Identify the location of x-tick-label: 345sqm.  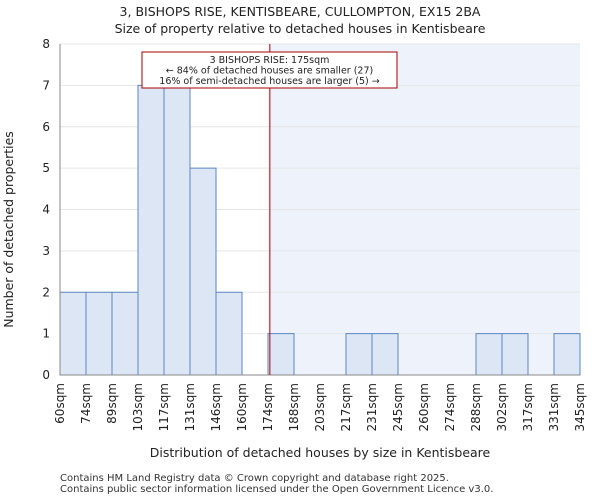
(580, 407).